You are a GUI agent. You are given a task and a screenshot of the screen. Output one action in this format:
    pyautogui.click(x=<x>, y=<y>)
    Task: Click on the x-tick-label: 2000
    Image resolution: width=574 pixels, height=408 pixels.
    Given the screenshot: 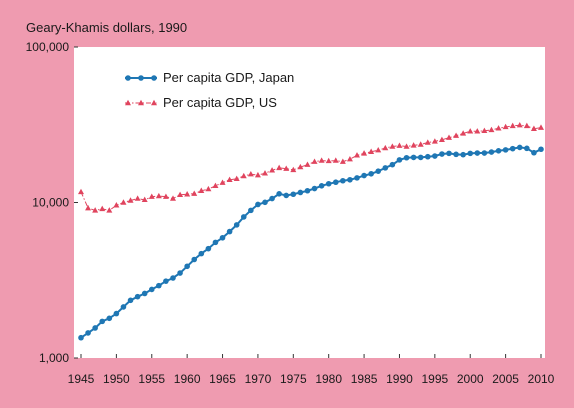 What is the action you would take?
    pyautogui.click(x=470, y=379)
    